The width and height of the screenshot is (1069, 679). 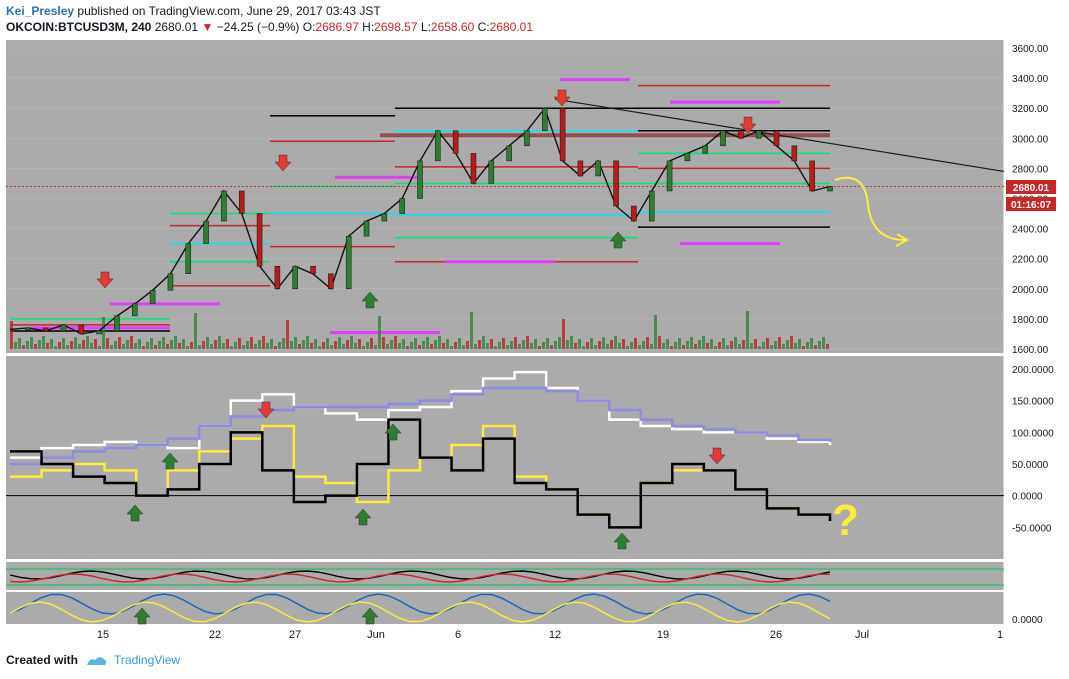 What do you see at coordinates (562, 98) in the screenshot?
I see `down-arrow-icon` at bounding box center [562, 98].